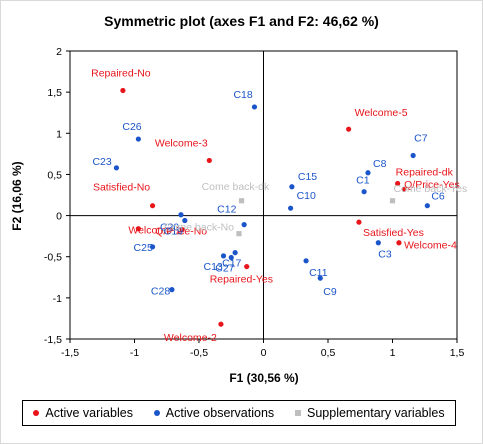  What do you see at coordinates (121, 73) in the screenshot?
I see `label-repaired-no: Repaired-No` at bounding box center [121, 73].